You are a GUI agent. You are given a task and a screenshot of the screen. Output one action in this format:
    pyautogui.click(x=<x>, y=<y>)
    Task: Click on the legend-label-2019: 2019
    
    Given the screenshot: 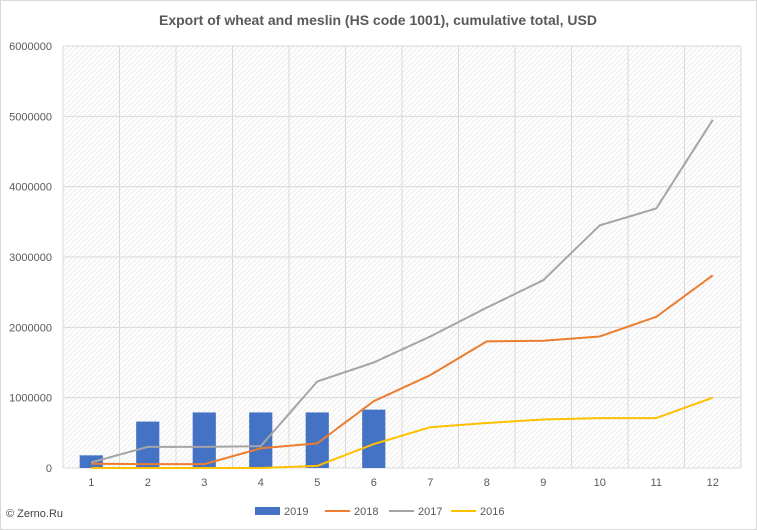 What is the action you would take?
    pyautogui.click(x=296, y=512)
    